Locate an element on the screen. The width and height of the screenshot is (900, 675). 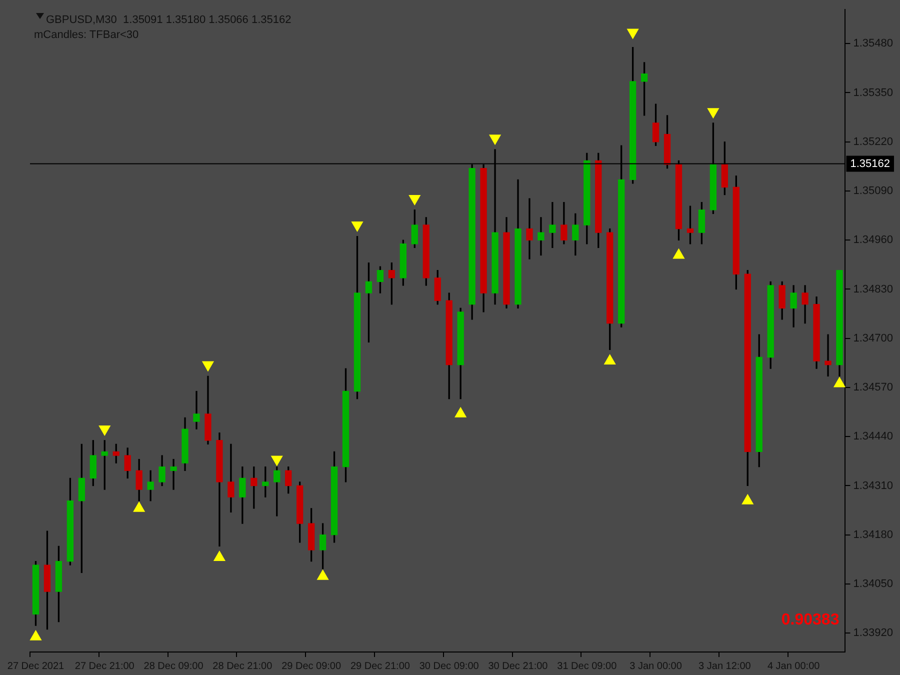
y-tick-label: 1.34180 is located at coordinates (873, 534).